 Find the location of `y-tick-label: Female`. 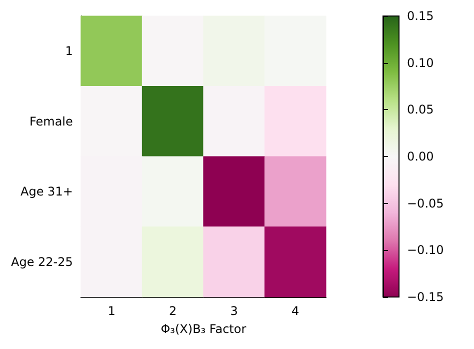

y-tick-label: Female is located at coordinates (51, 121).